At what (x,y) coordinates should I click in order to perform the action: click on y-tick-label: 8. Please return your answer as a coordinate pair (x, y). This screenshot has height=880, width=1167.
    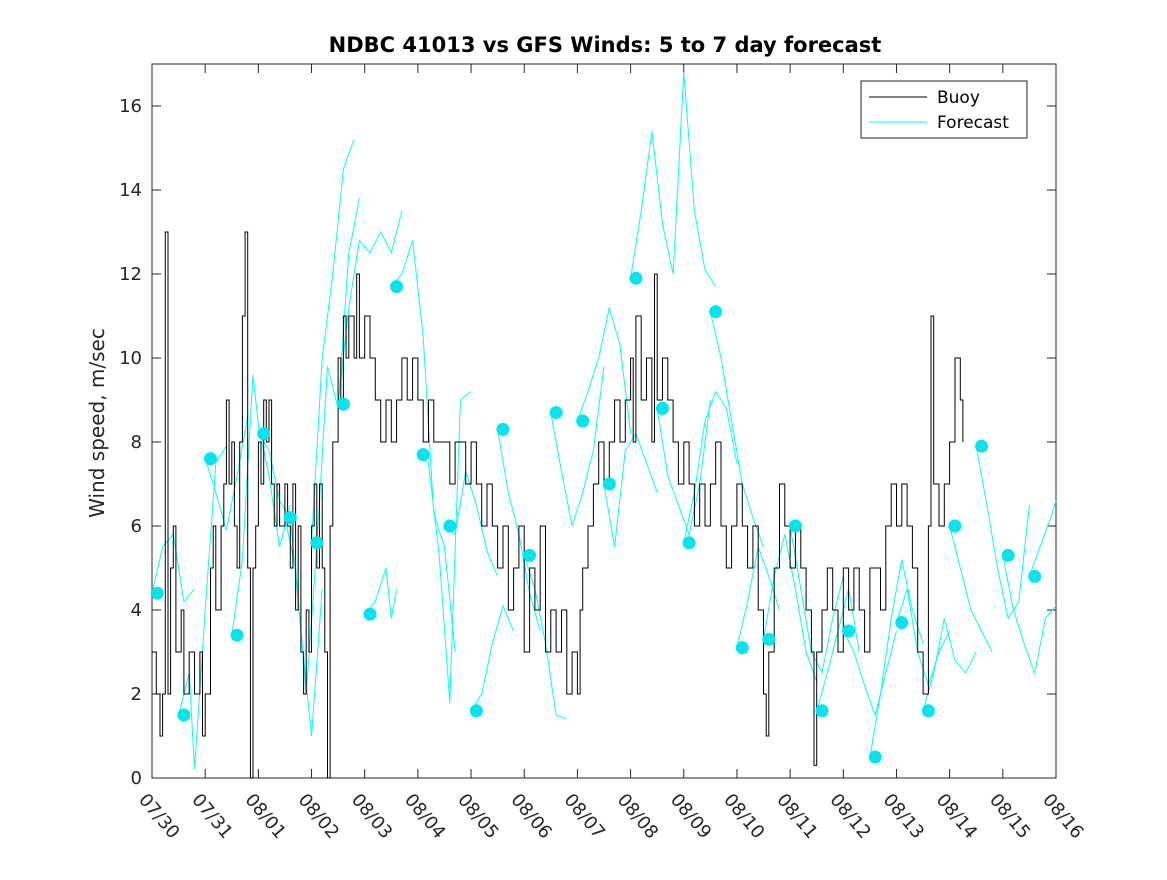
    Looking at the image, I should click on (136, 442).